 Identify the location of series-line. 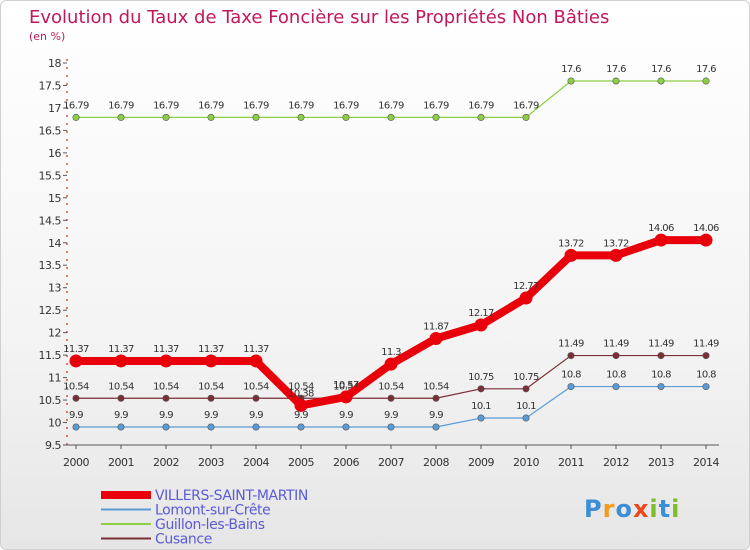
(391, 99).